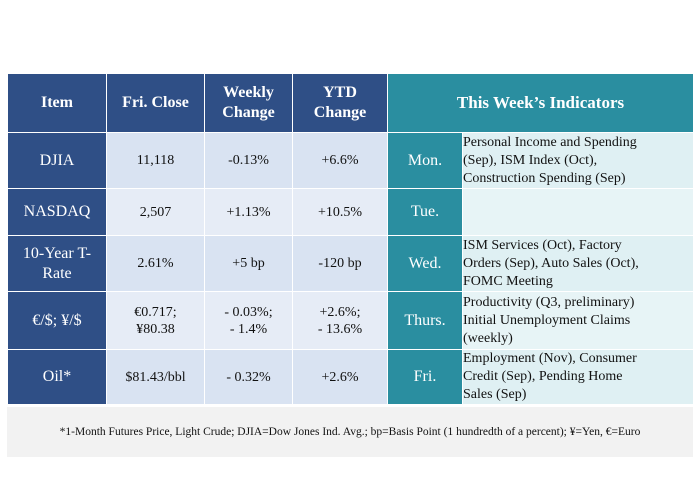 The height and width of the screenshot is (498, 700). I want to click on indicator-desc-line1: Employment (Nov), Consumer, so click(550, 358).